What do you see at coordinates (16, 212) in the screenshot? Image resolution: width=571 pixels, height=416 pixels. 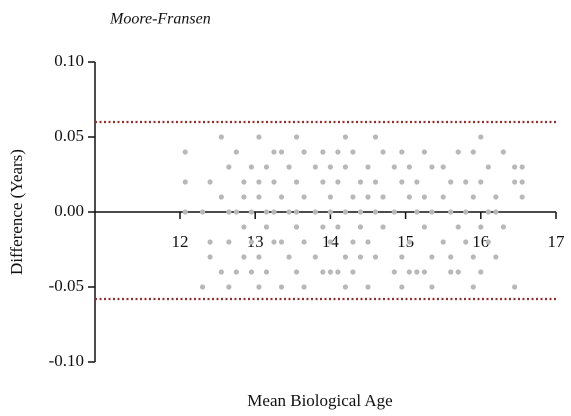 I see `y-axis-label: Difference (Years)` at bounding box center [16, 212].